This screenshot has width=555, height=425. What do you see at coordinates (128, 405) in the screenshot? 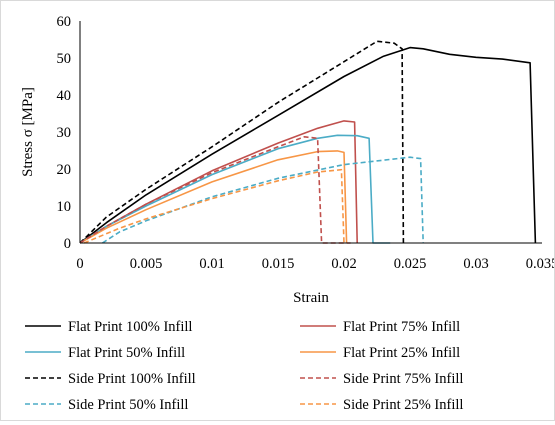
I see `legend-label: Side Print 50% Infill` at bounding box center [128, 405].